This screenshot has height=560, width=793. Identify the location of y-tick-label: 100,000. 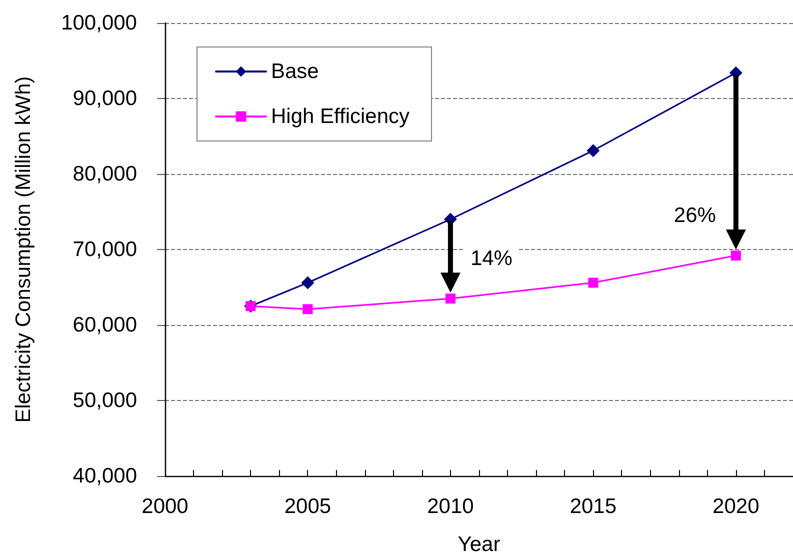
(99, 23).